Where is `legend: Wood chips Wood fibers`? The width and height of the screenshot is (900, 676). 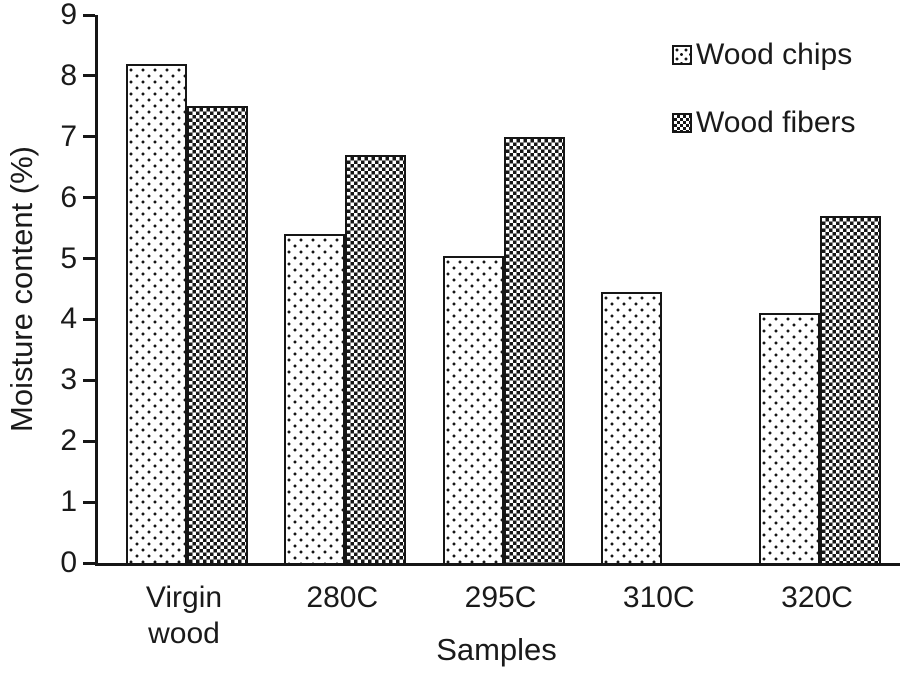 legend: Wood chips Wood fibers is located at coordinates (764, 106).